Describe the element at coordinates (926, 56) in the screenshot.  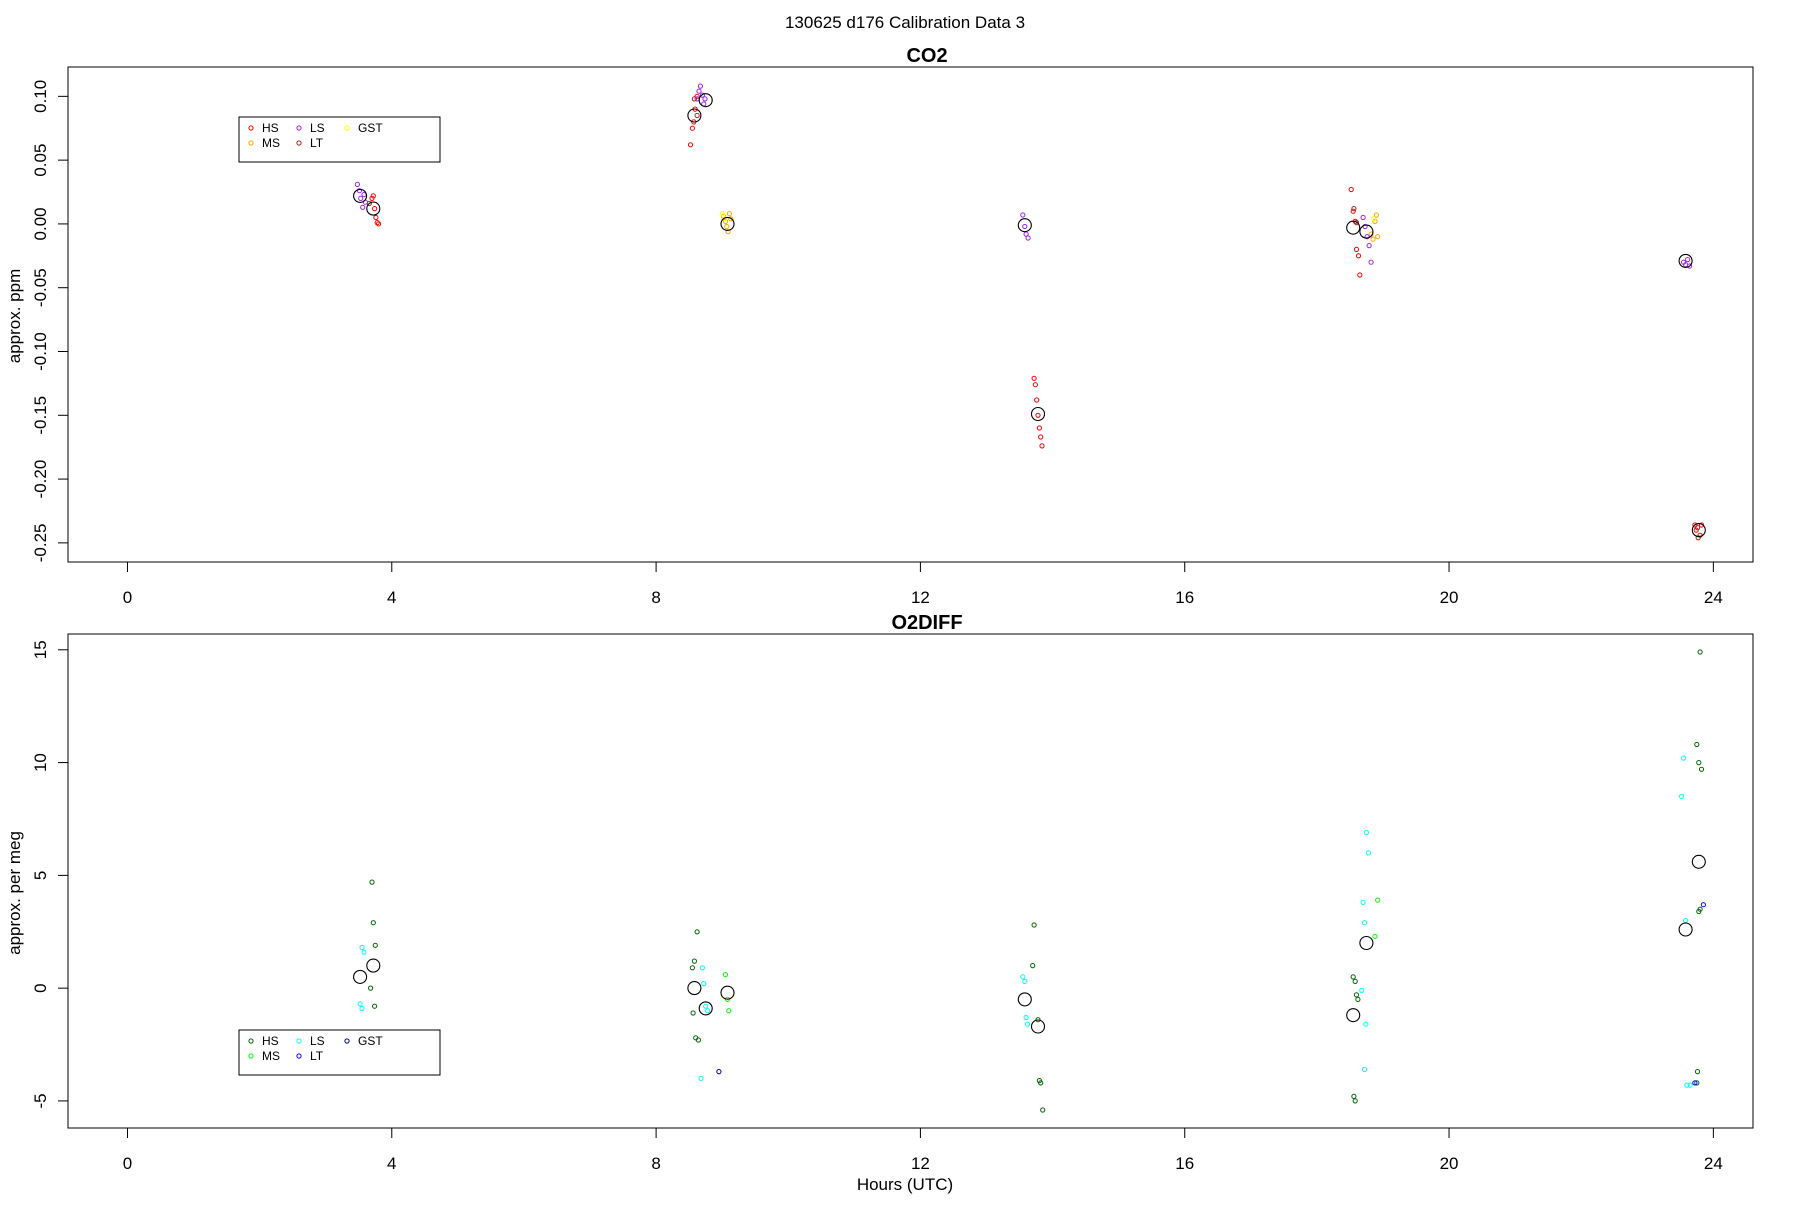
I see `co2-panel-title: CO2` at that location.